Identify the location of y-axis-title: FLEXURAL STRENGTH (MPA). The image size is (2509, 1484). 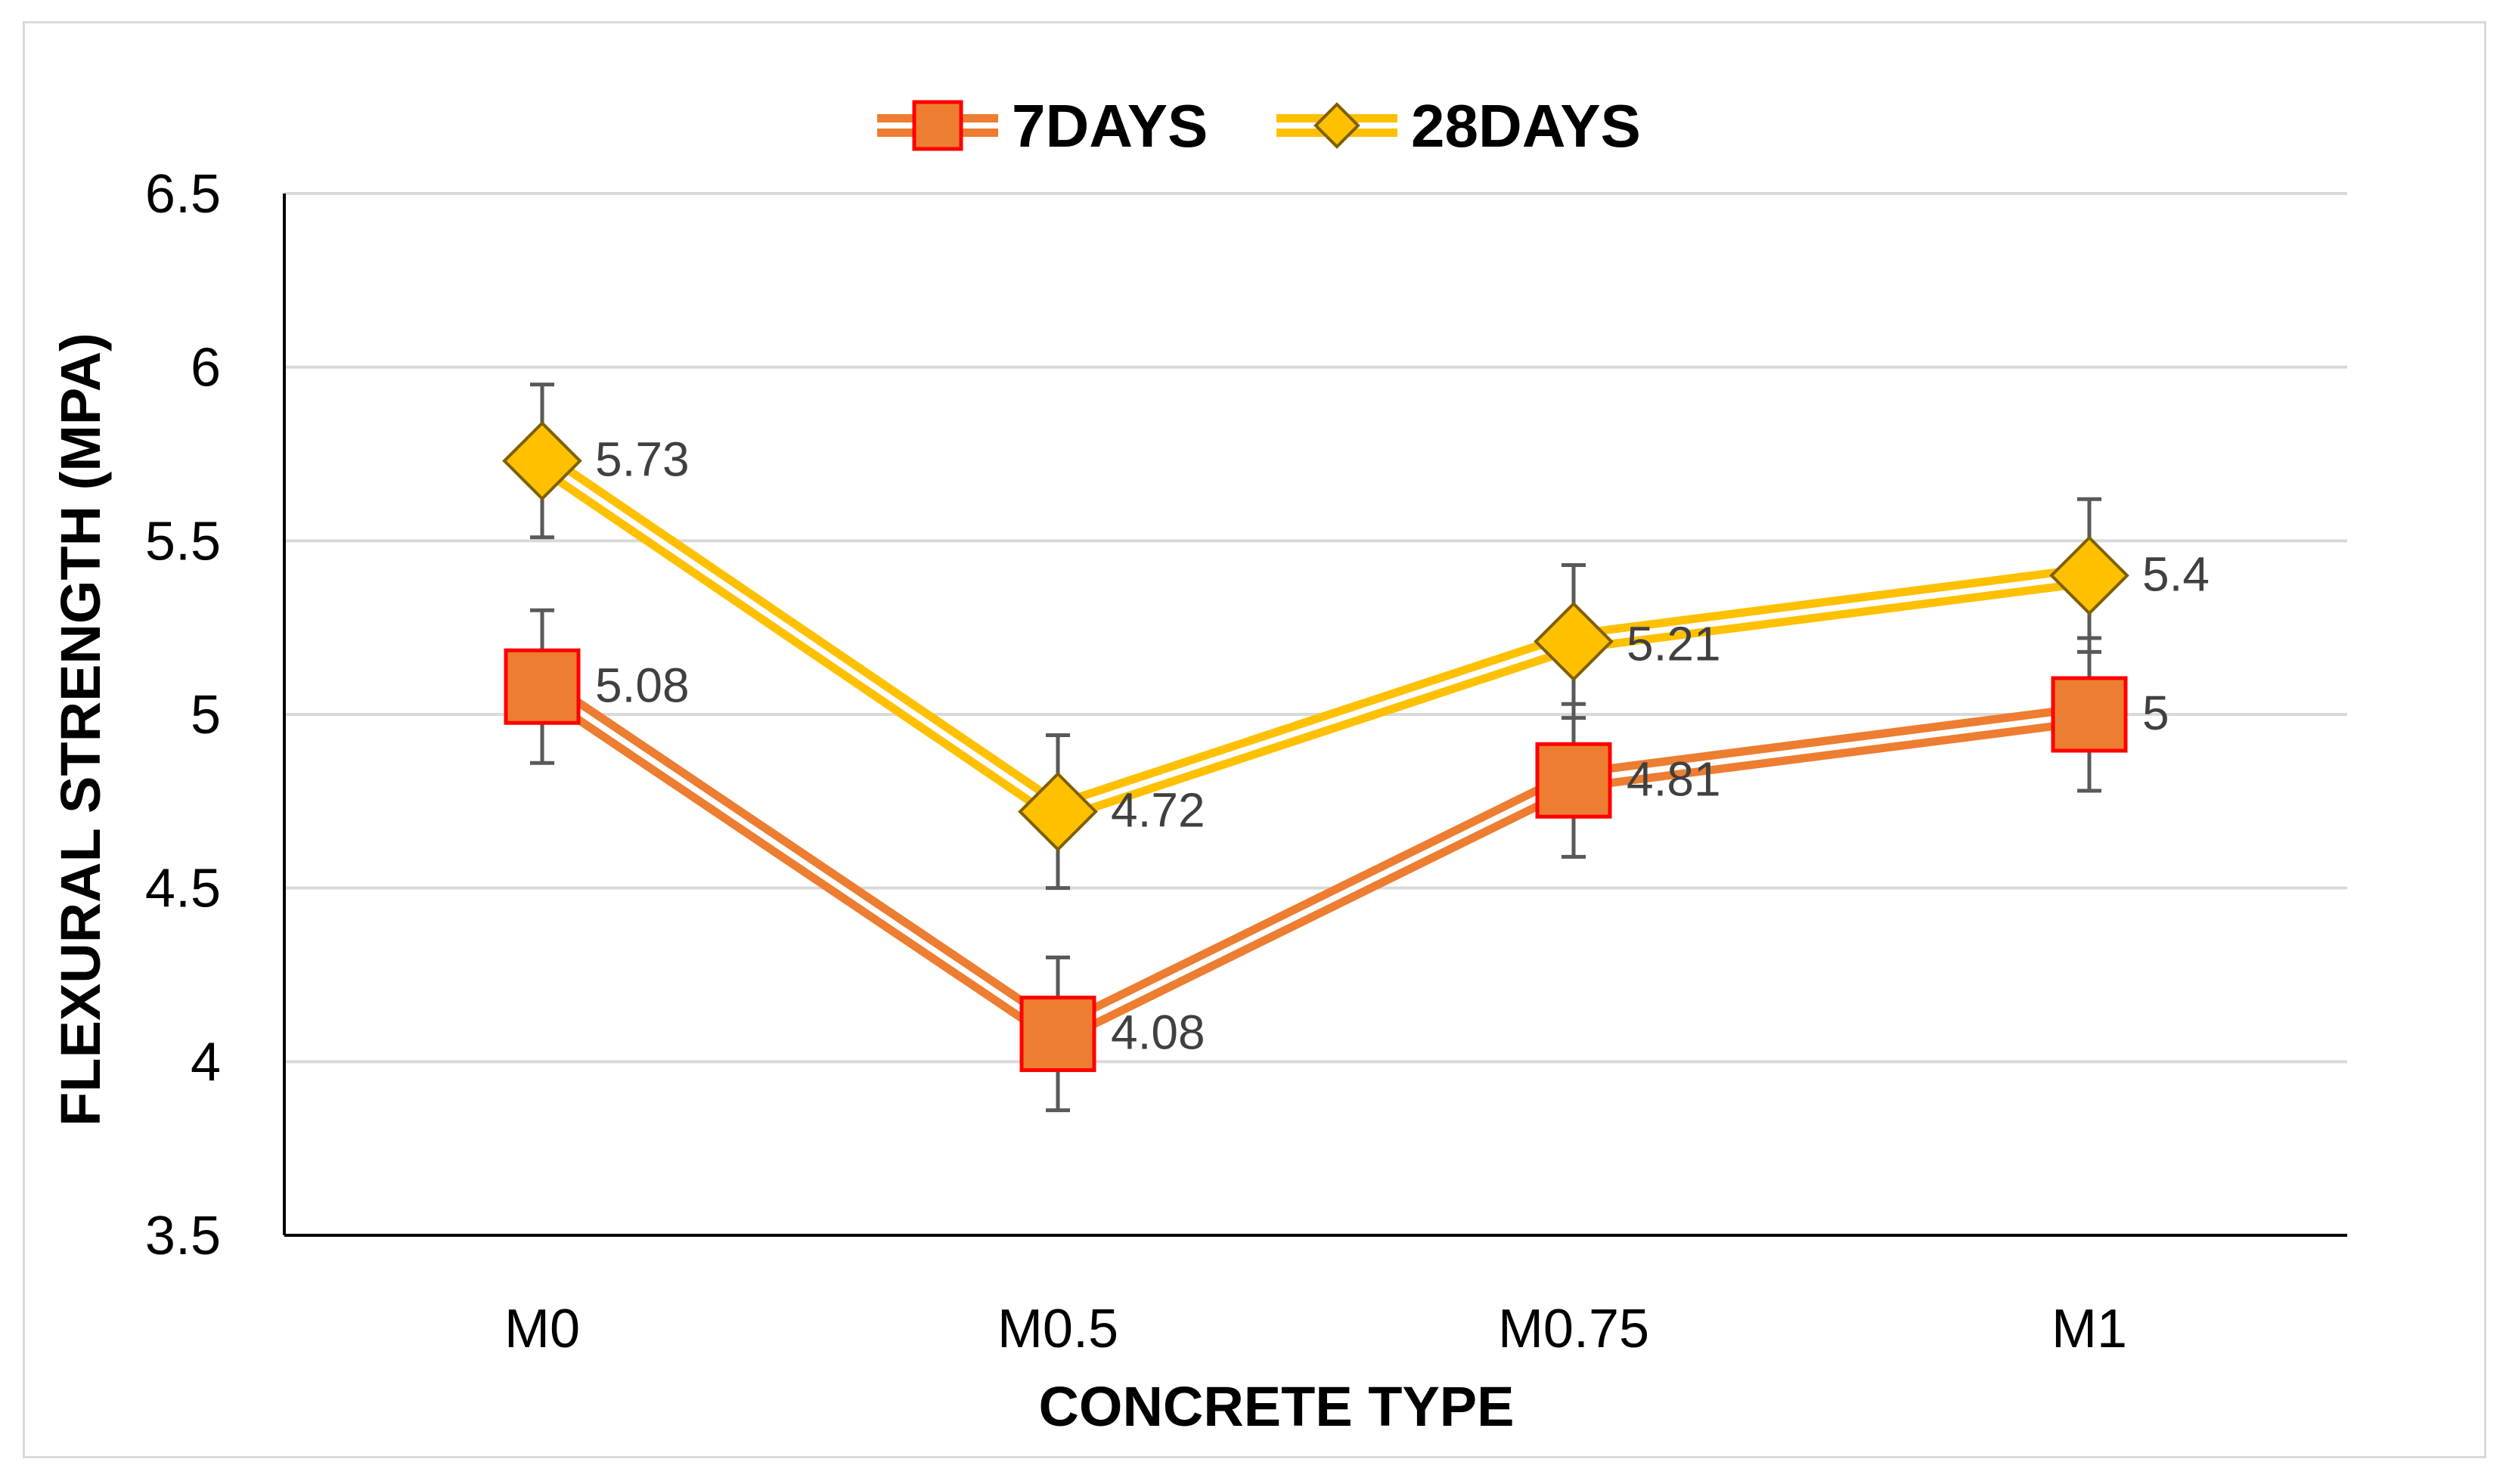
(80, 729).